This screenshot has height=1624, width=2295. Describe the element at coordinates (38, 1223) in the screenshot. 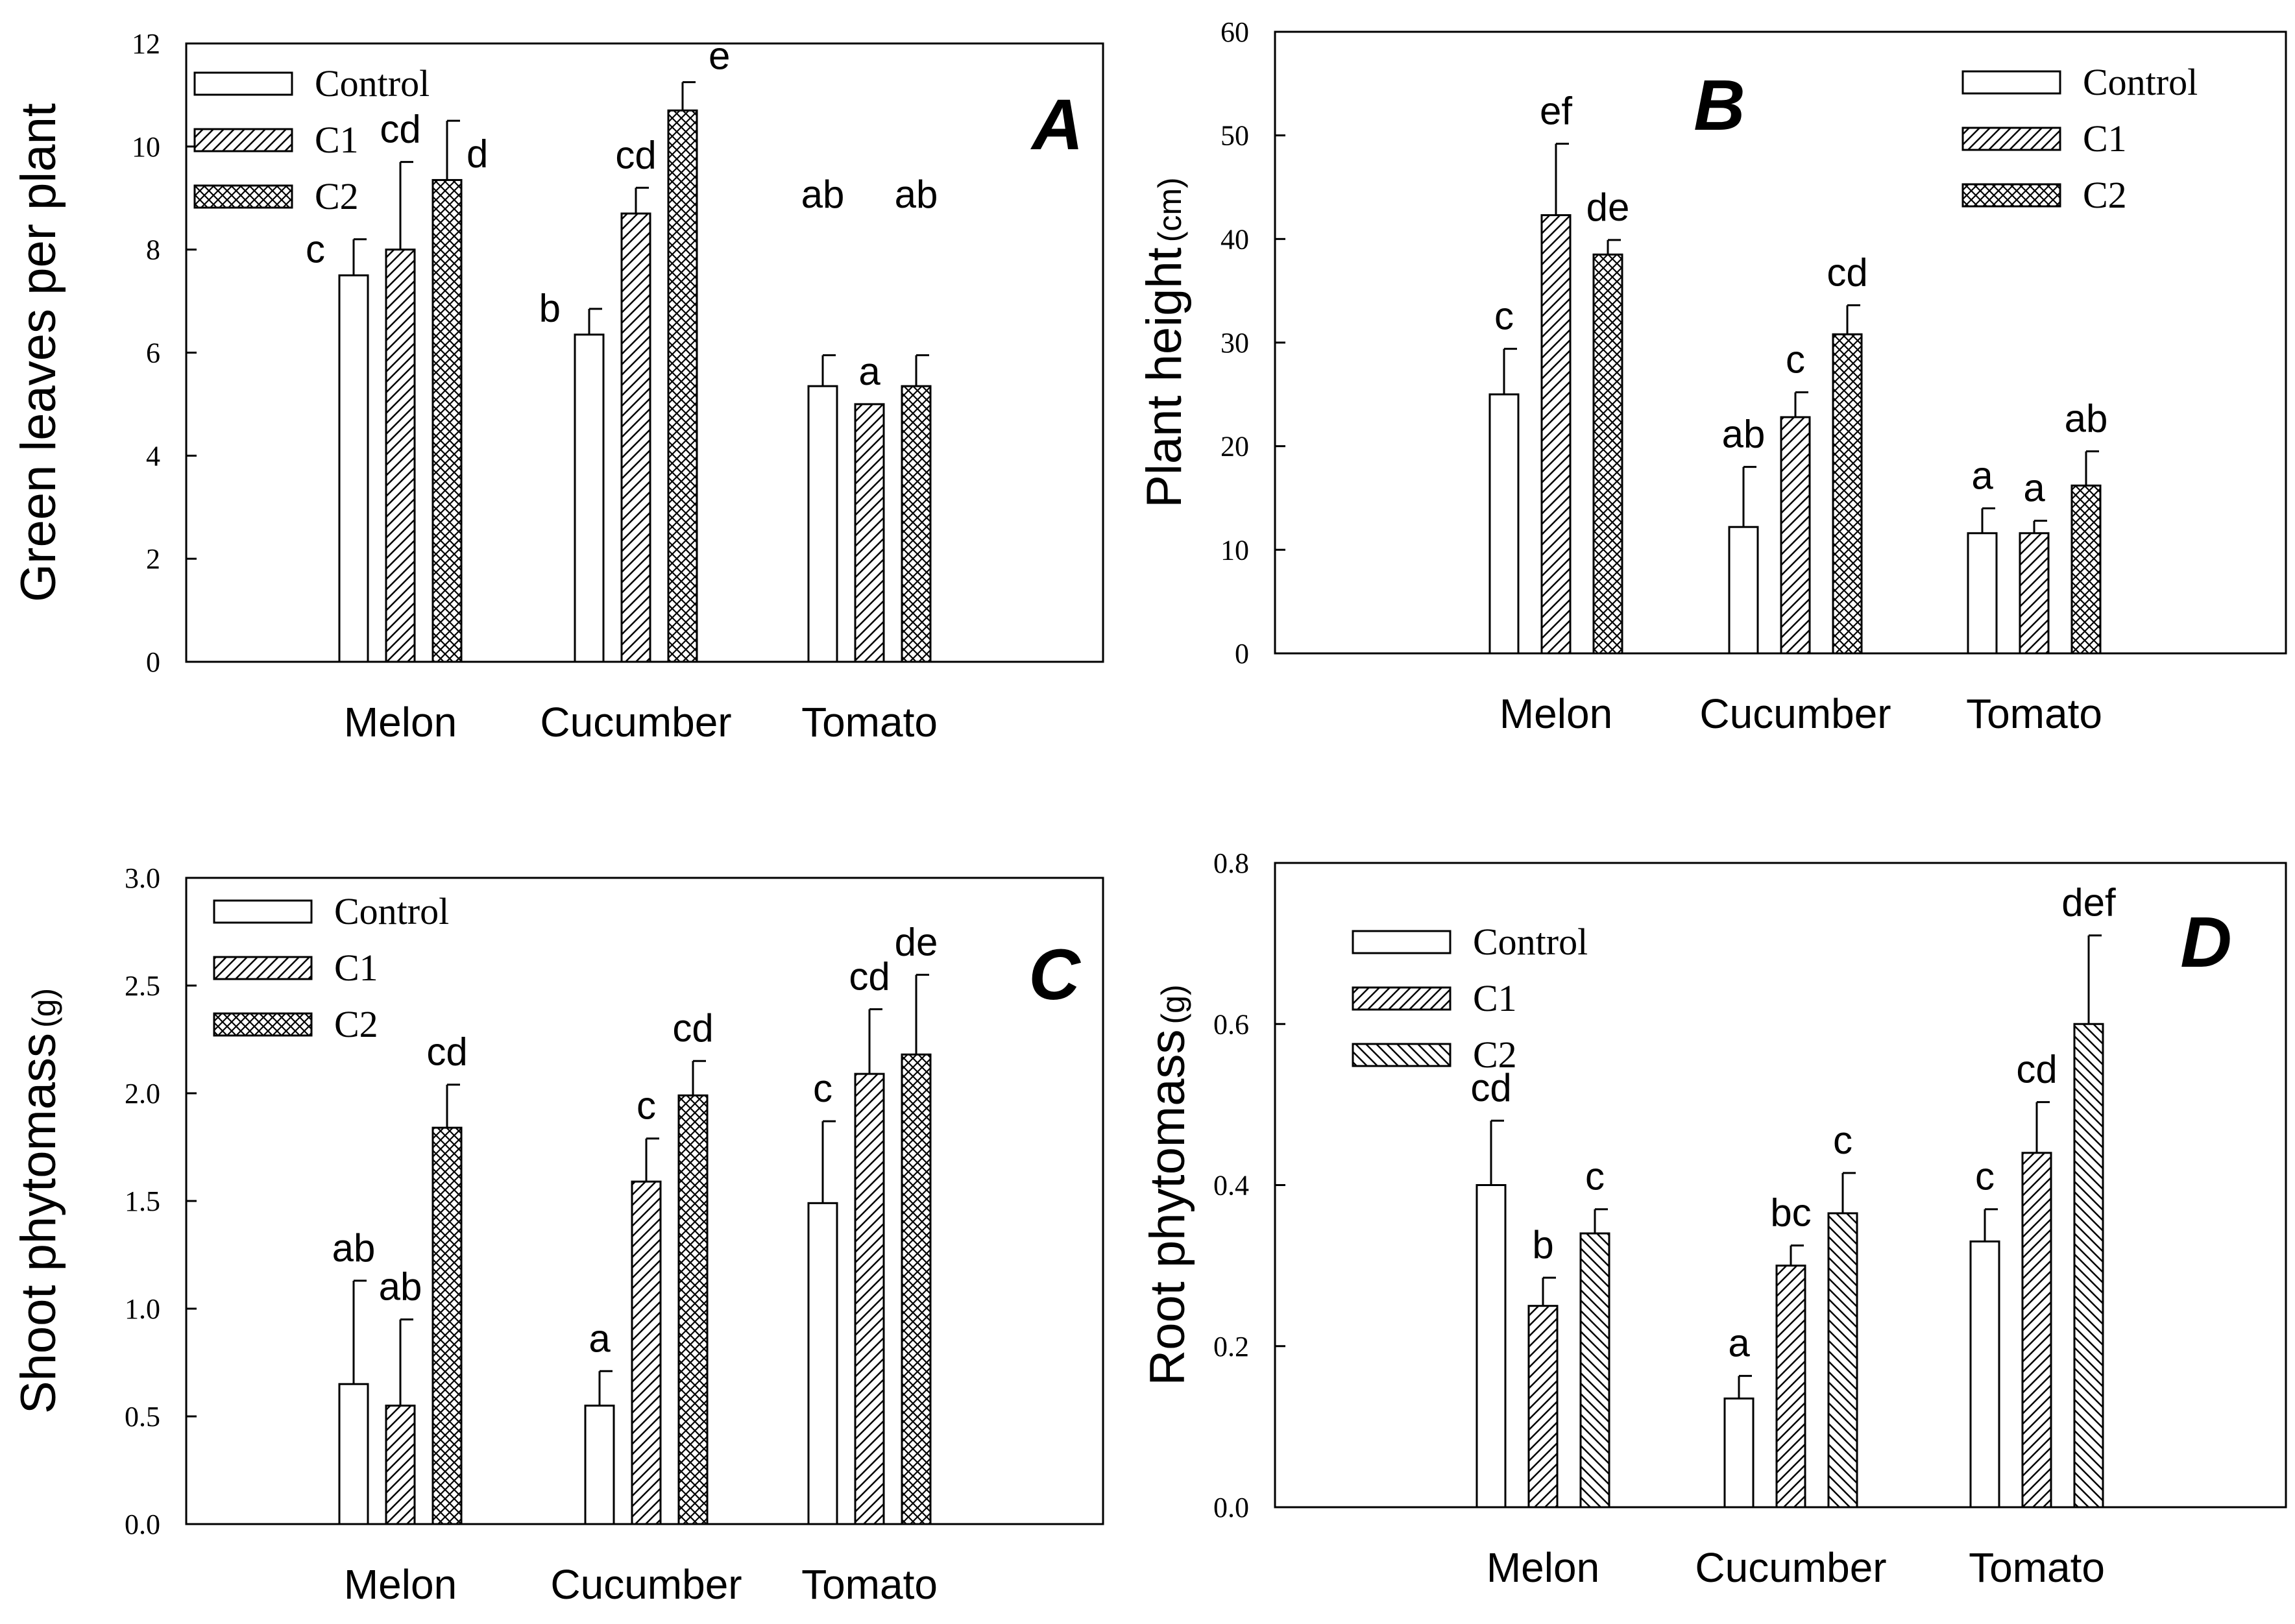

I see `y-axis-label-text: Shoot phytomass` at that location.